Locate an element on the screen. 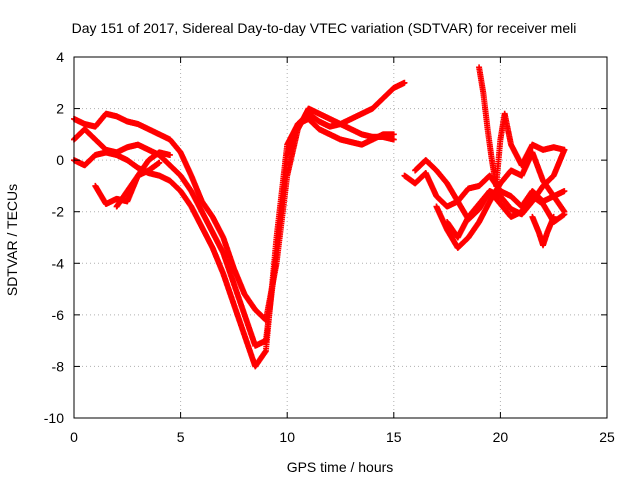  y-tick-label: -2 is located at coordinates (58, 212).